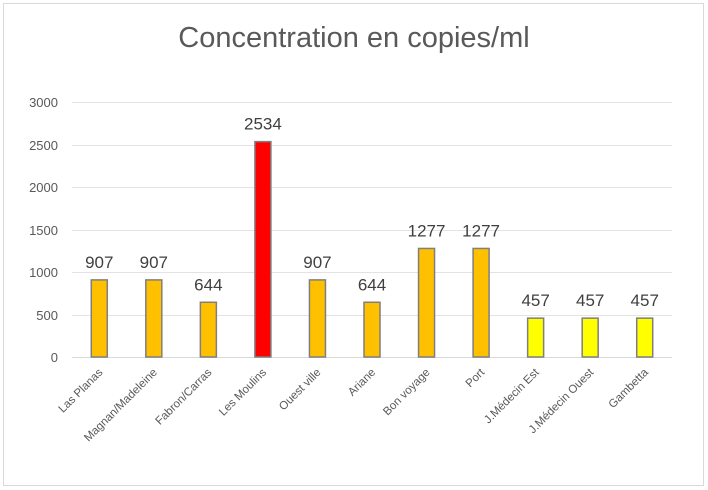 This screenshot has height=490, width=708. What do you see at coordinates (43, 187) in the screenshot?
I see `y-tick-label: 2000` at bounding box center [43, 187].